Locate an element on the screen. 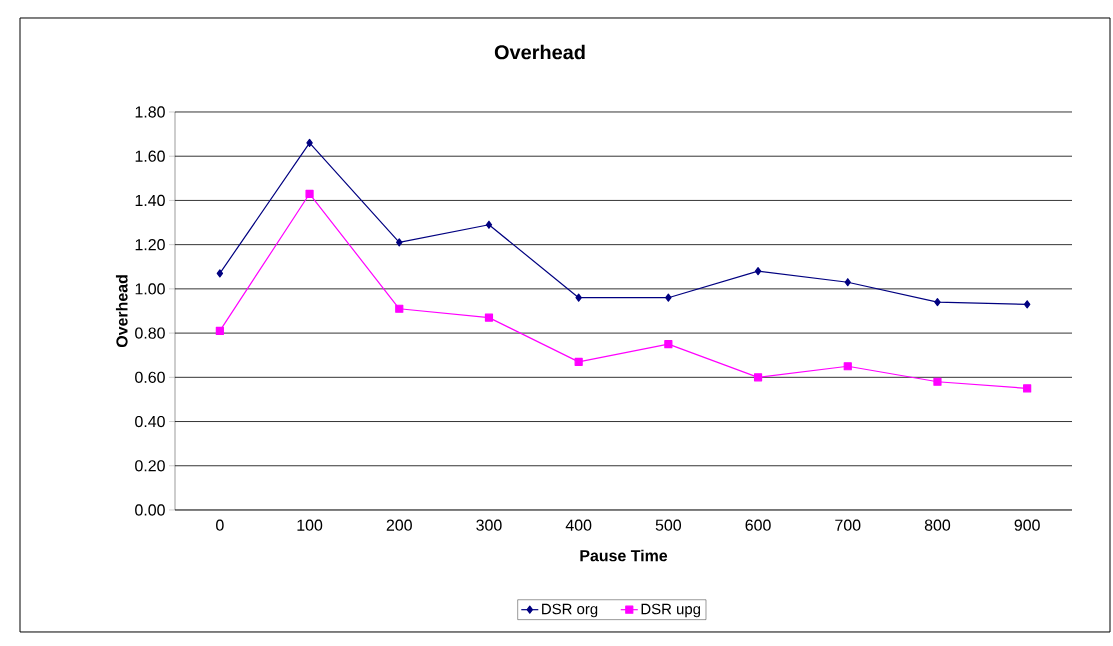 The image size is (1113, 646). x-tick-label: 900 is located at coordinates (1027, 525).